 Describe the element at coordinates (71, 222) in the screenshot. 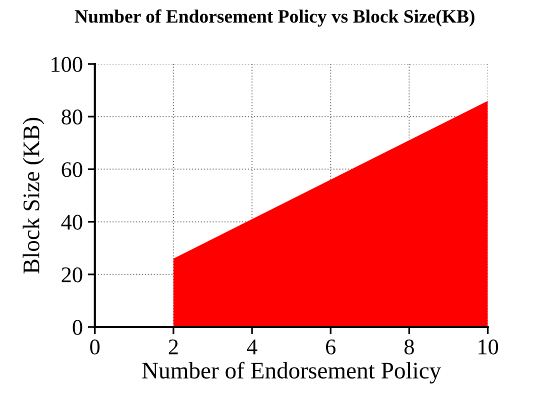

I see `y-tick-label: 40` at that location.